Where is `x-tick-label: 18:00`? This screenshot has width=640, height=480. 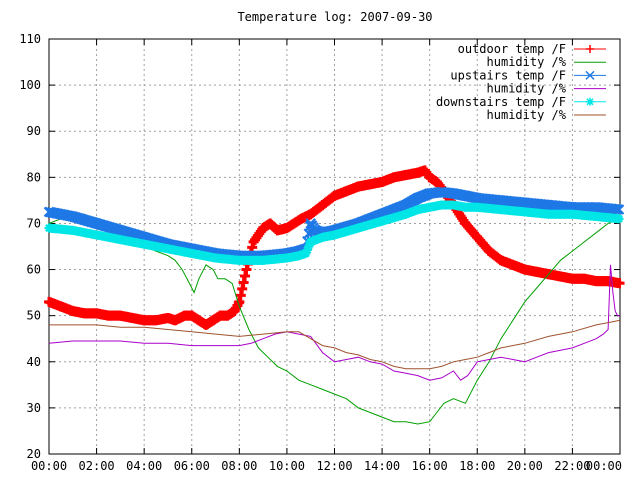 x-tick-label: 18:00 is located at coordinates (477, 466).